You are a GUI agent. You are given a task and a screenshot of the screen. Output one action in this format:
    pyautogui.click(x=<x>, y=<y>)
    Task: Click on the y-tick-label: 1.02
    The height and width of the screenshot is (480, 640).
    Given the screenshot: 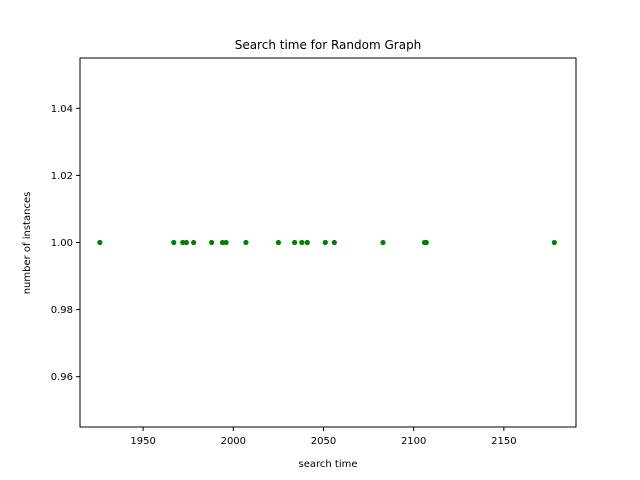 What is the action you would take?
    pyautogui.click(x=62, y=176)
    